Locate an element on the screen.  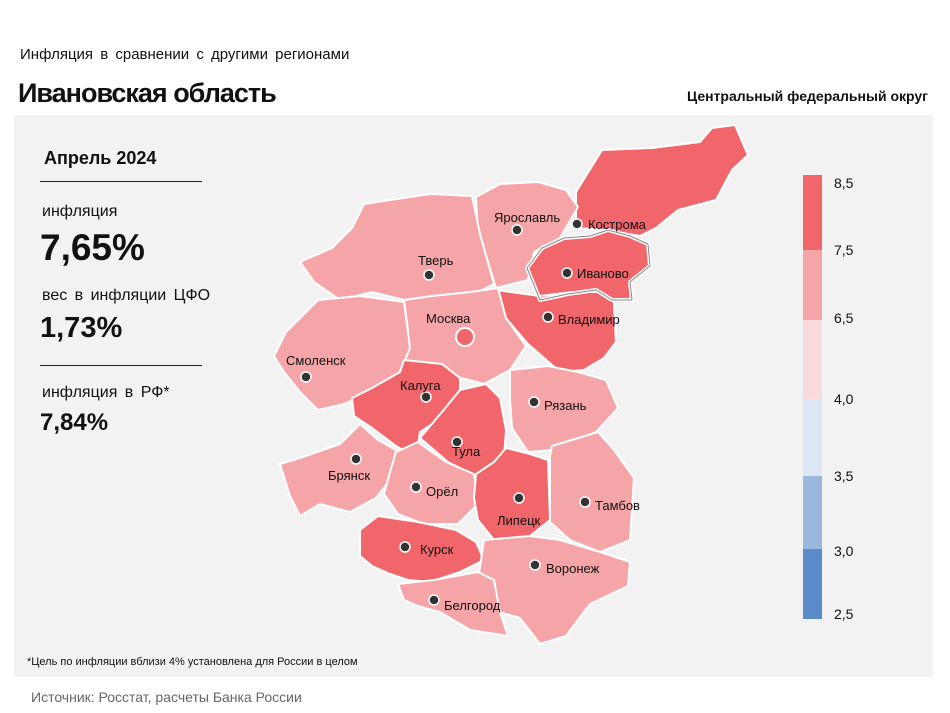
region-16-marker is located at coordinates (434, 600).